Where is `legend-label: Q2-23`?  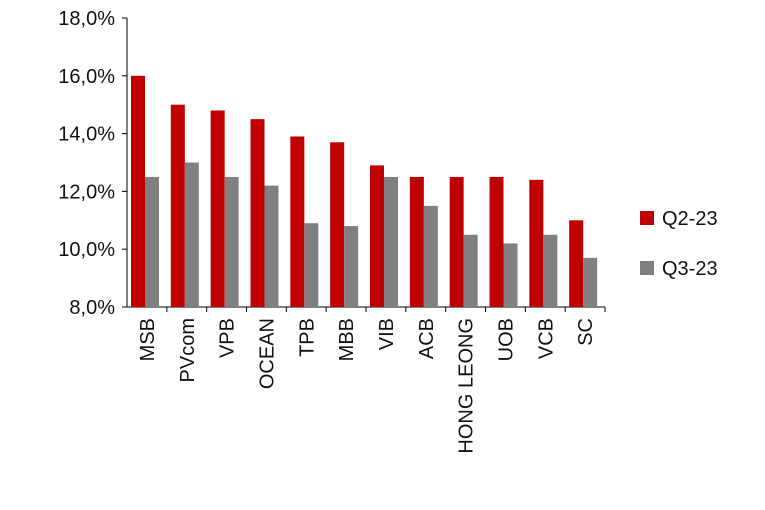
legend-label: Q2-23 is located at coordinates (690, 219).